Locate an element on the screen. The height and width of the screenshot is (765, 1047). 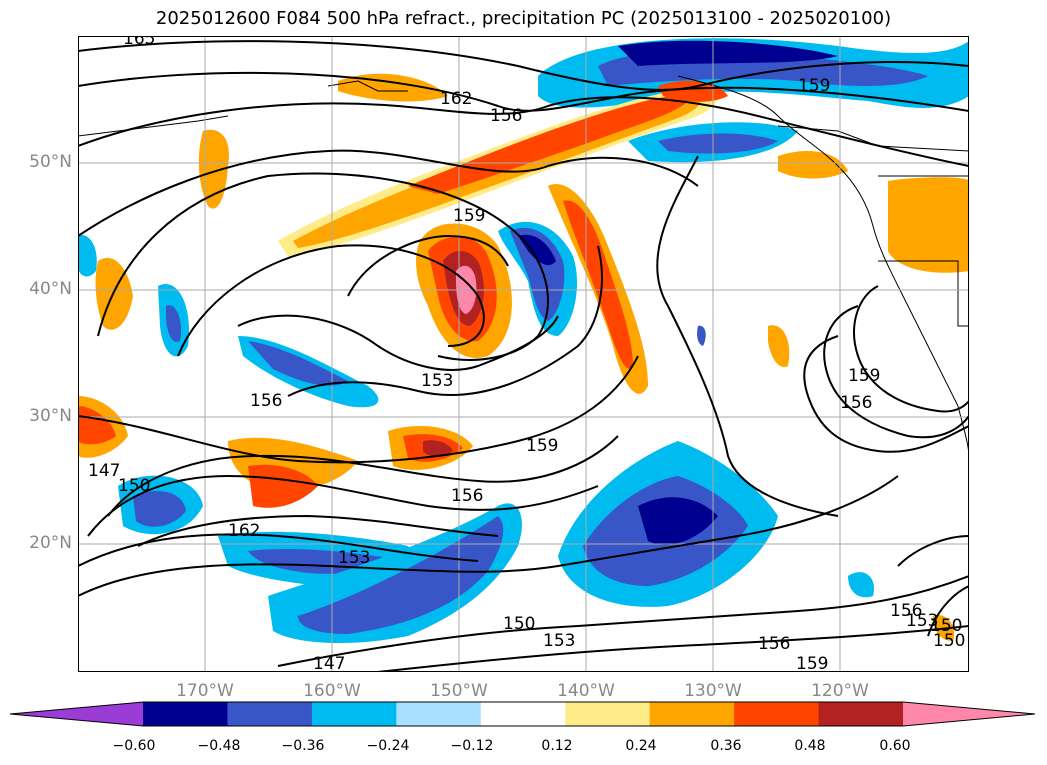
colorbar is located at coordinates (523, 714).